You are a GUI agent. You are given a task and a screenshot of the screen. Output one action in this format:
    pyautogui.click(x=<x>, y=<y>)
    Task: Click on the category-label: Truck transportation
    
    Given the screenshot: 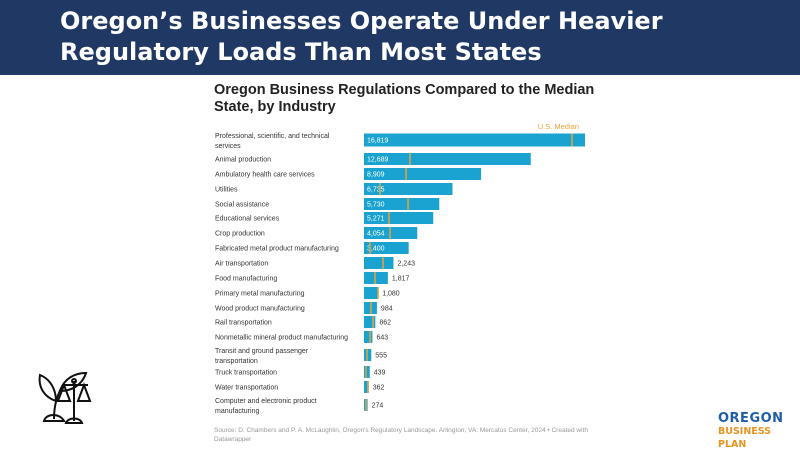 What is the action you would take?
    pyautogui.click(x=246, y=373)
    